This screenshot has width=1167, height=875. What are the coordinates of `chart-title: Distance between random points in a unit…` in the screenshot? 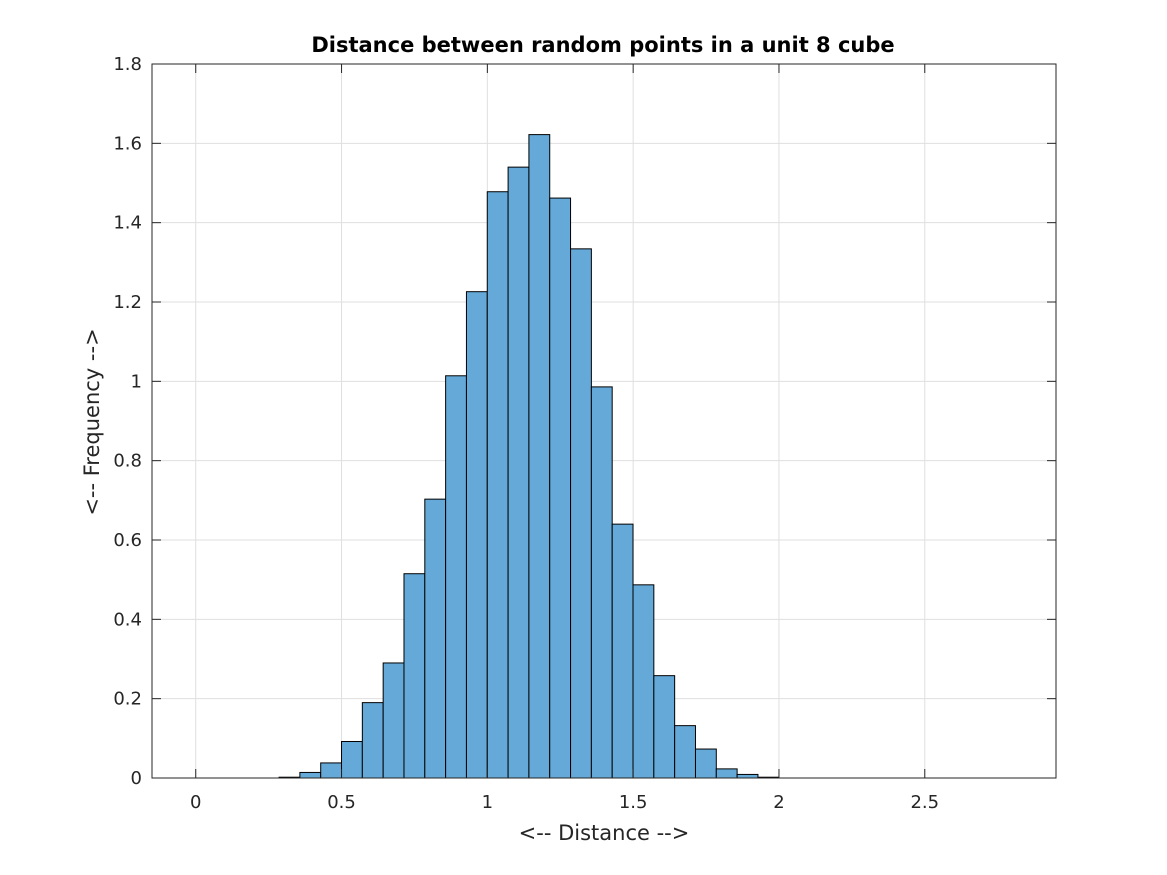 It's located at (602, 45).